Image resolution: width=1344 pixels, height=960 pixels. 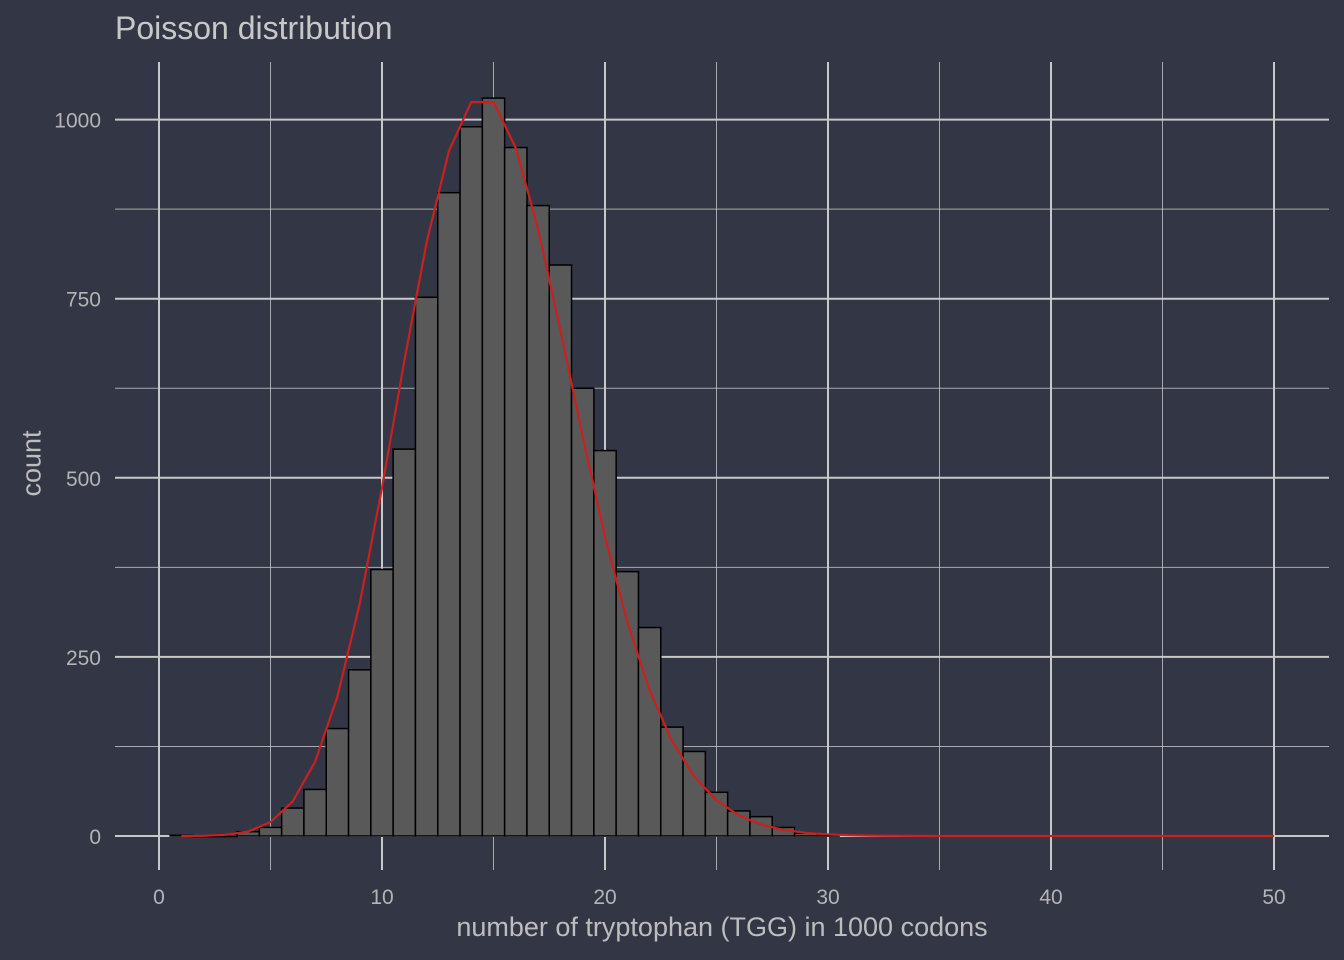 I want to click on x-tick-label: 30, so click(x=827, y=897).